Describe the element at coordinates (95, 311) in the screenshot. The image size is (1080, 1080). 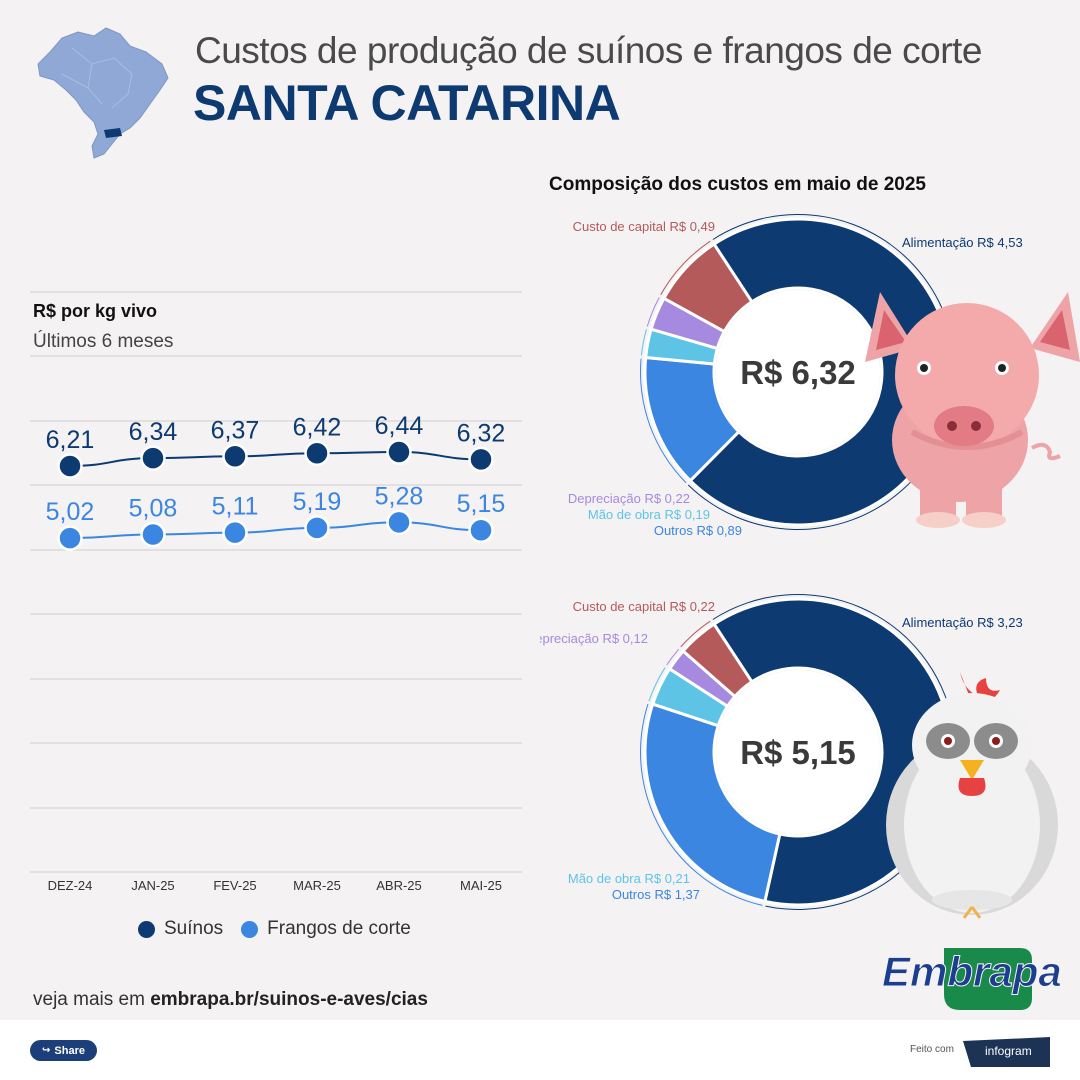
I see `line-chart-title: R$ por kg vivo` at that location.